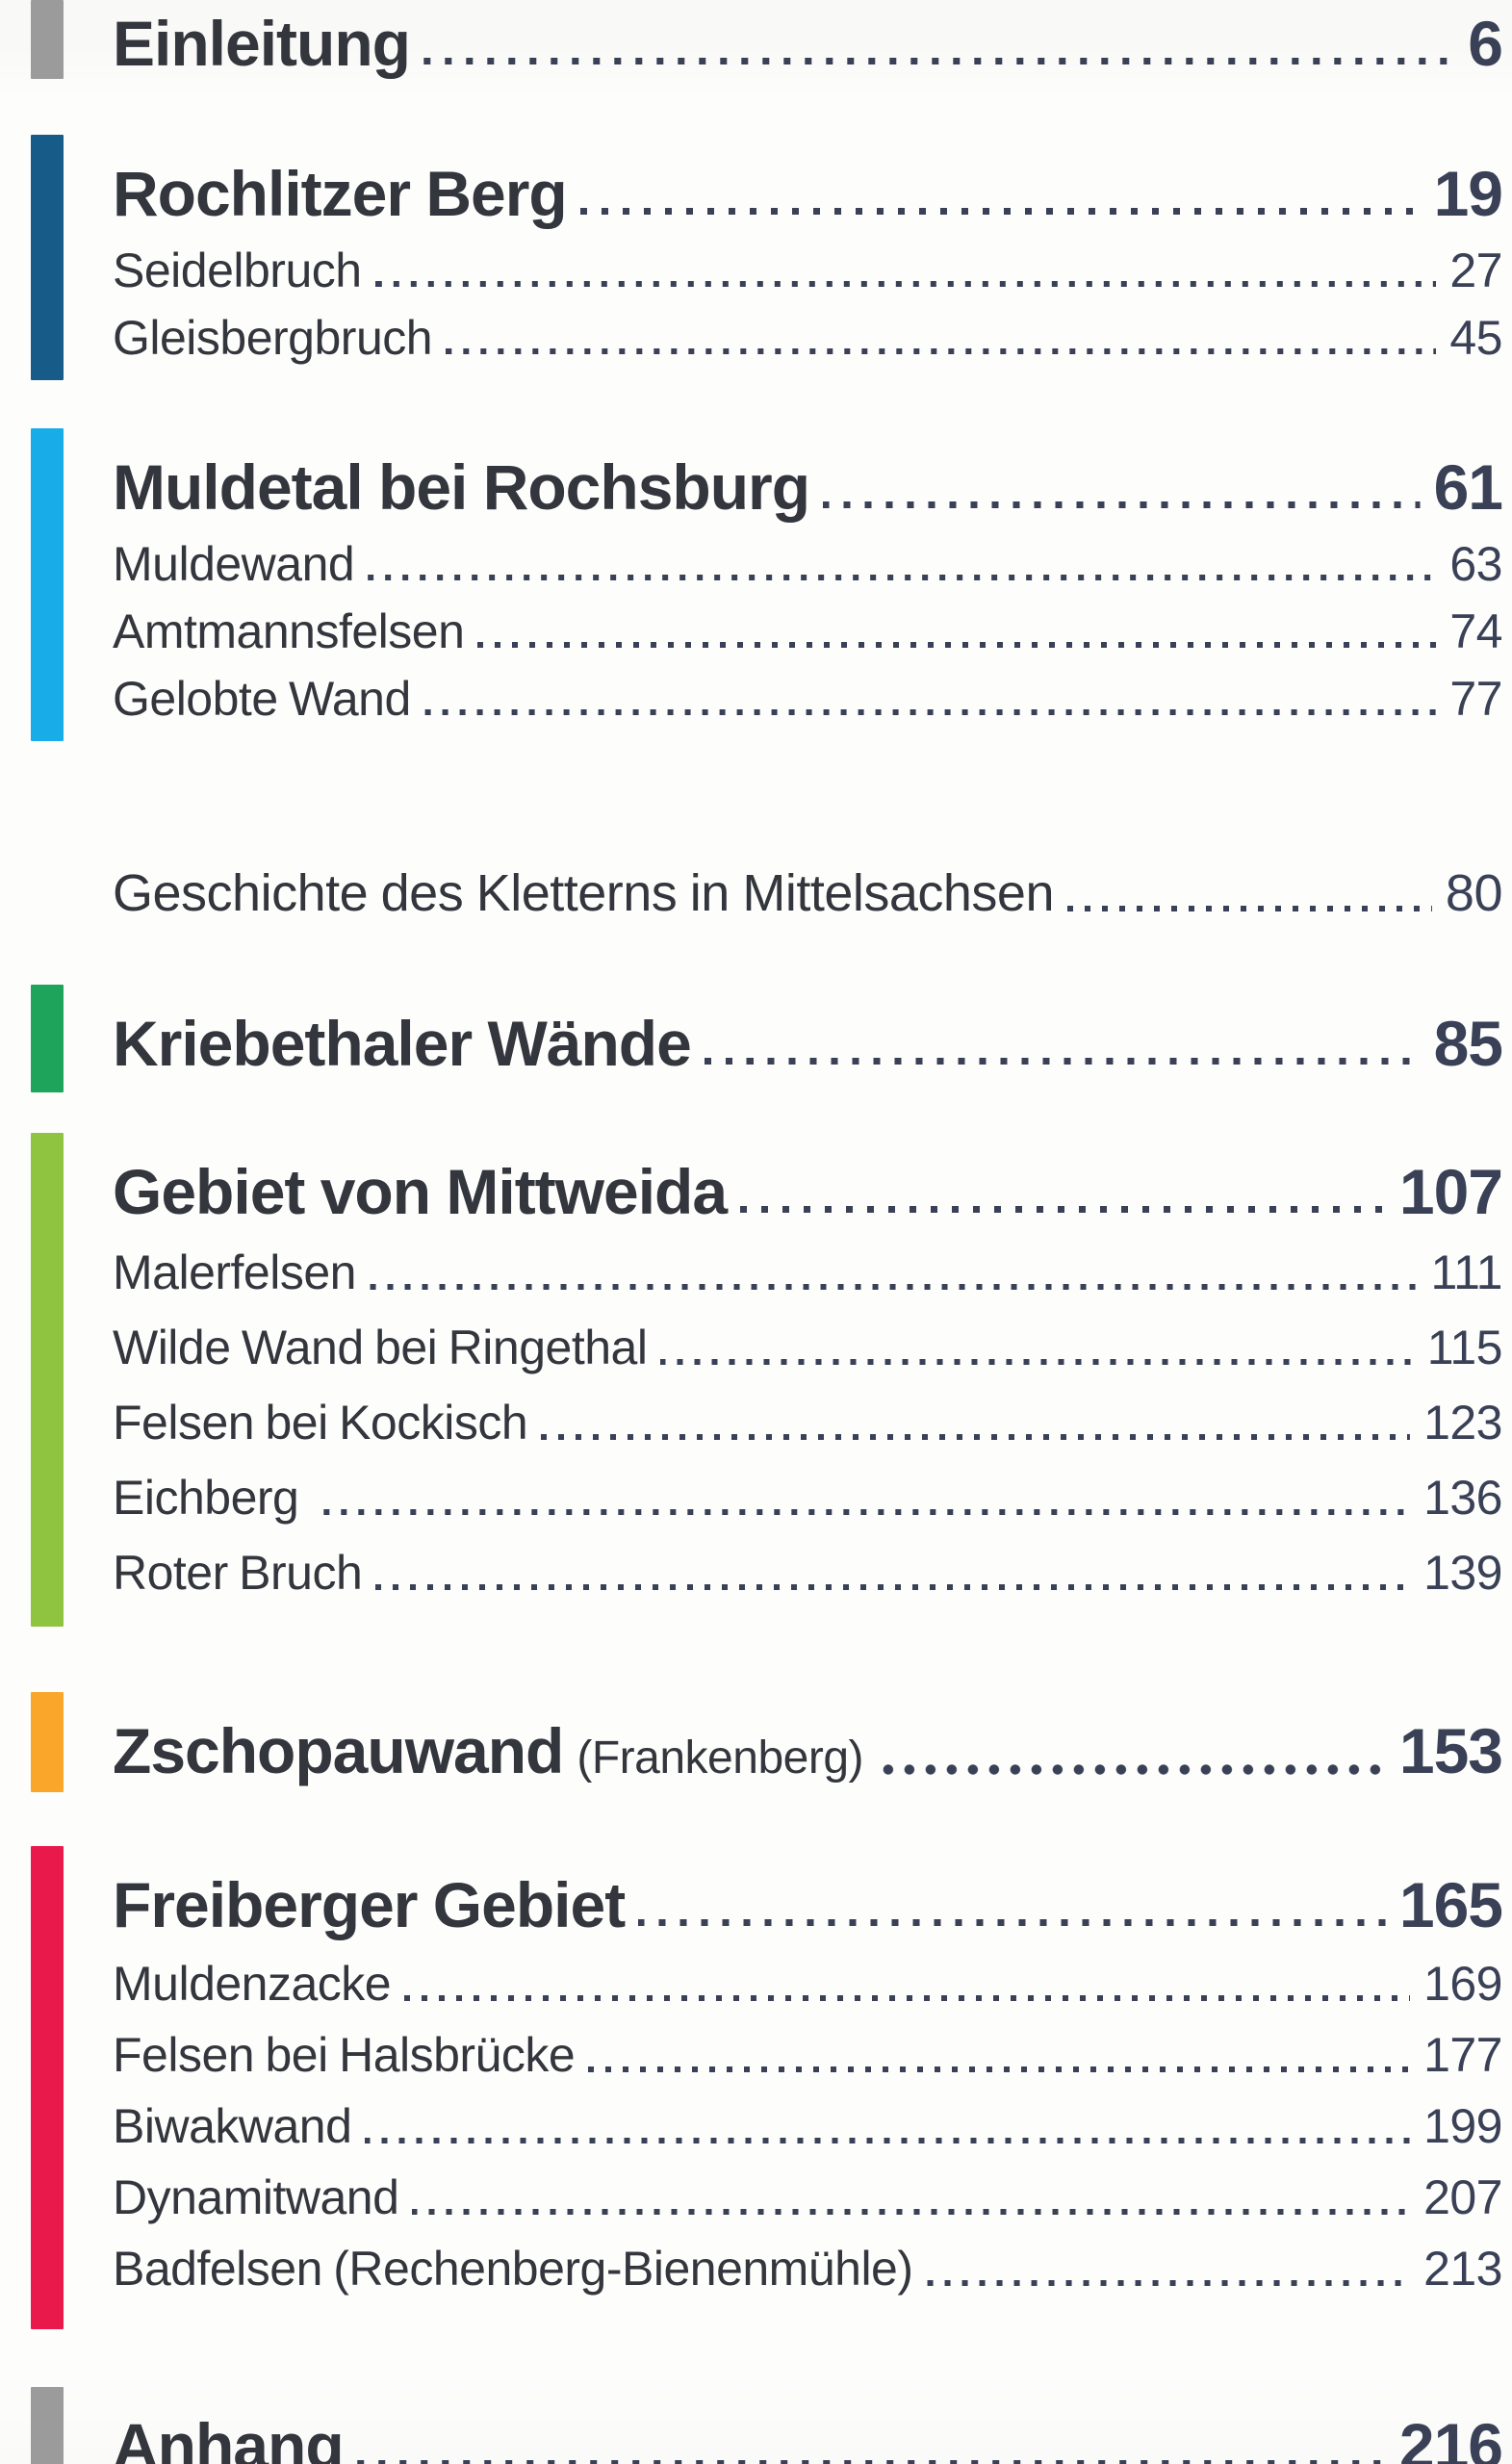  What do you see at coordinates (1468, 487) in the screenshot?
I see `toc-entry-page: 61` at bounding box center [1468, 487].